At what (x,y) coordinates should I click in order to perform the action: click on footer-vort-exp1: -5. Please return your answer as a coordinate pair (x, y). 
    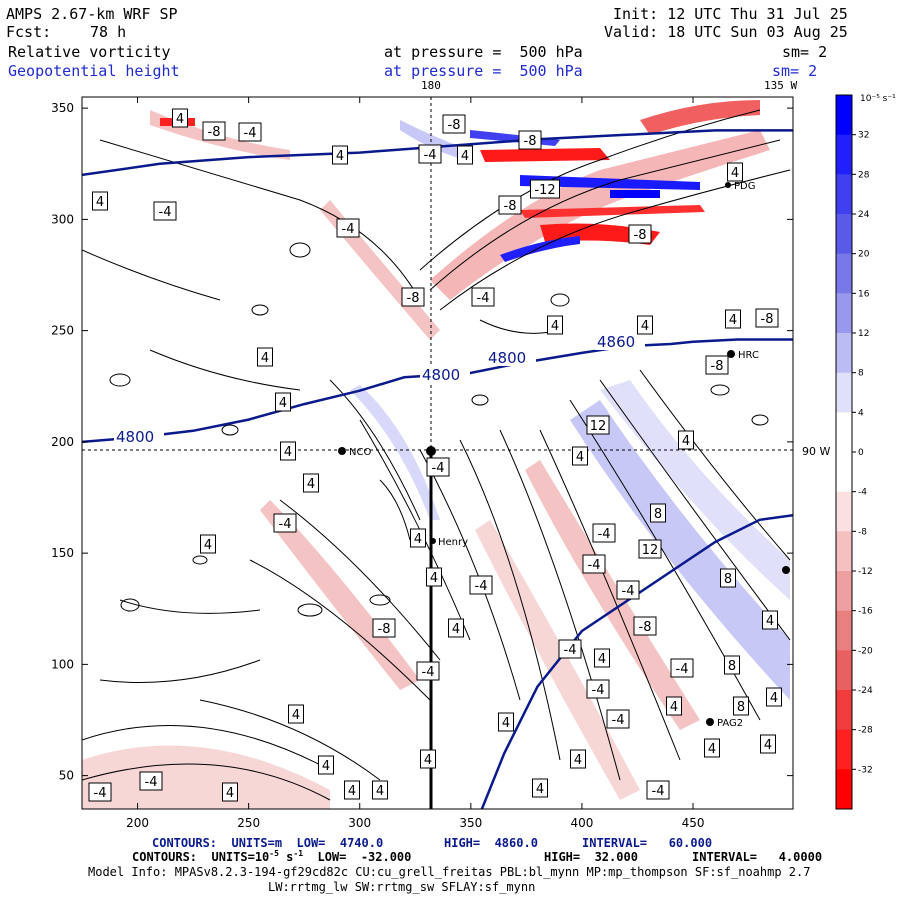
    Looking at the image, I should click on (274, 853).